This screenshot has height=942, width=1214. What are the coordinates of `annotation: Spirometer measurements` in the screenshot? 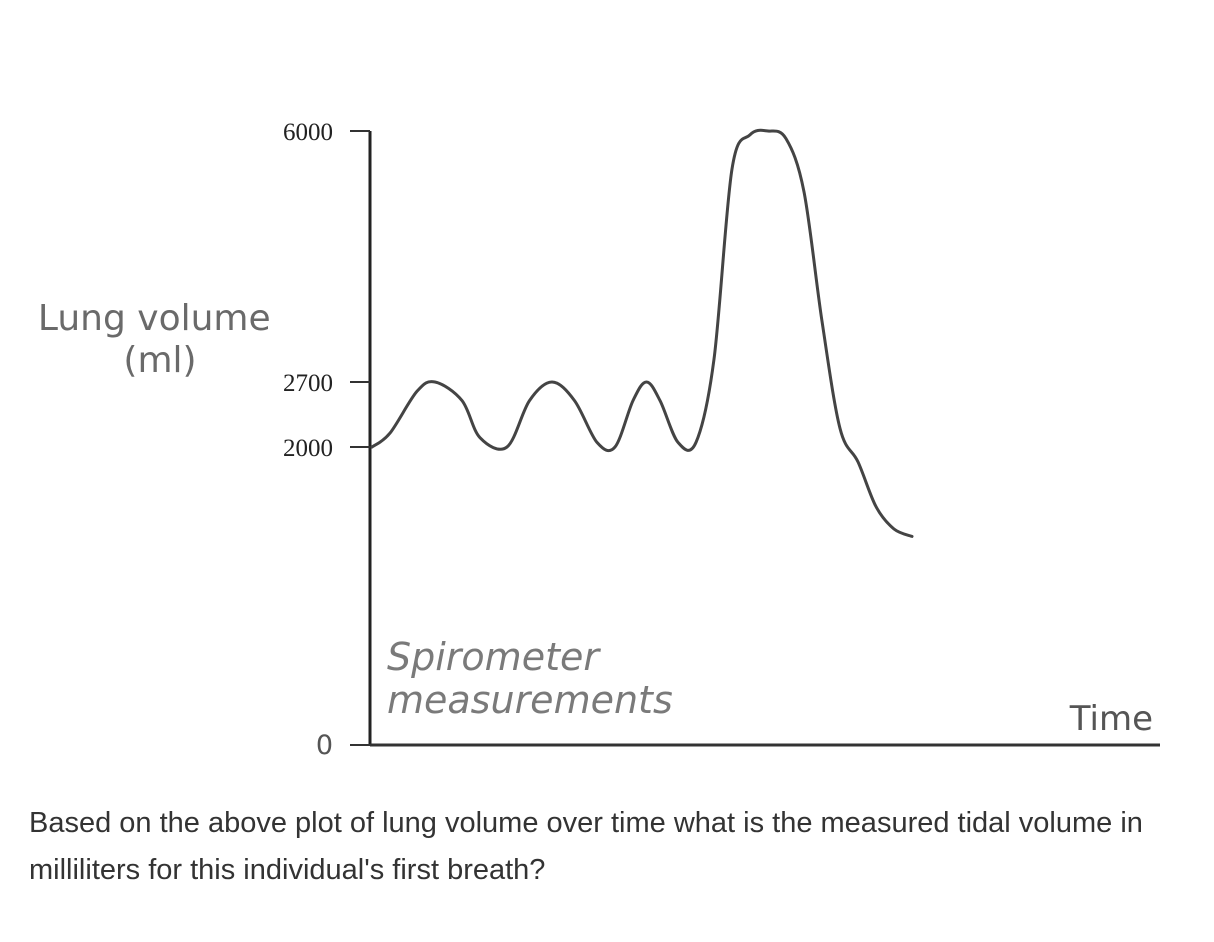 It's located at (530, 678).